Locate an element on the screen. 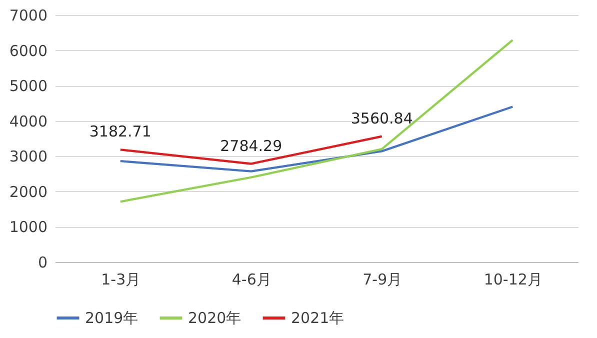  y-tick-label: 6000 is located at coordinates (28, 51).